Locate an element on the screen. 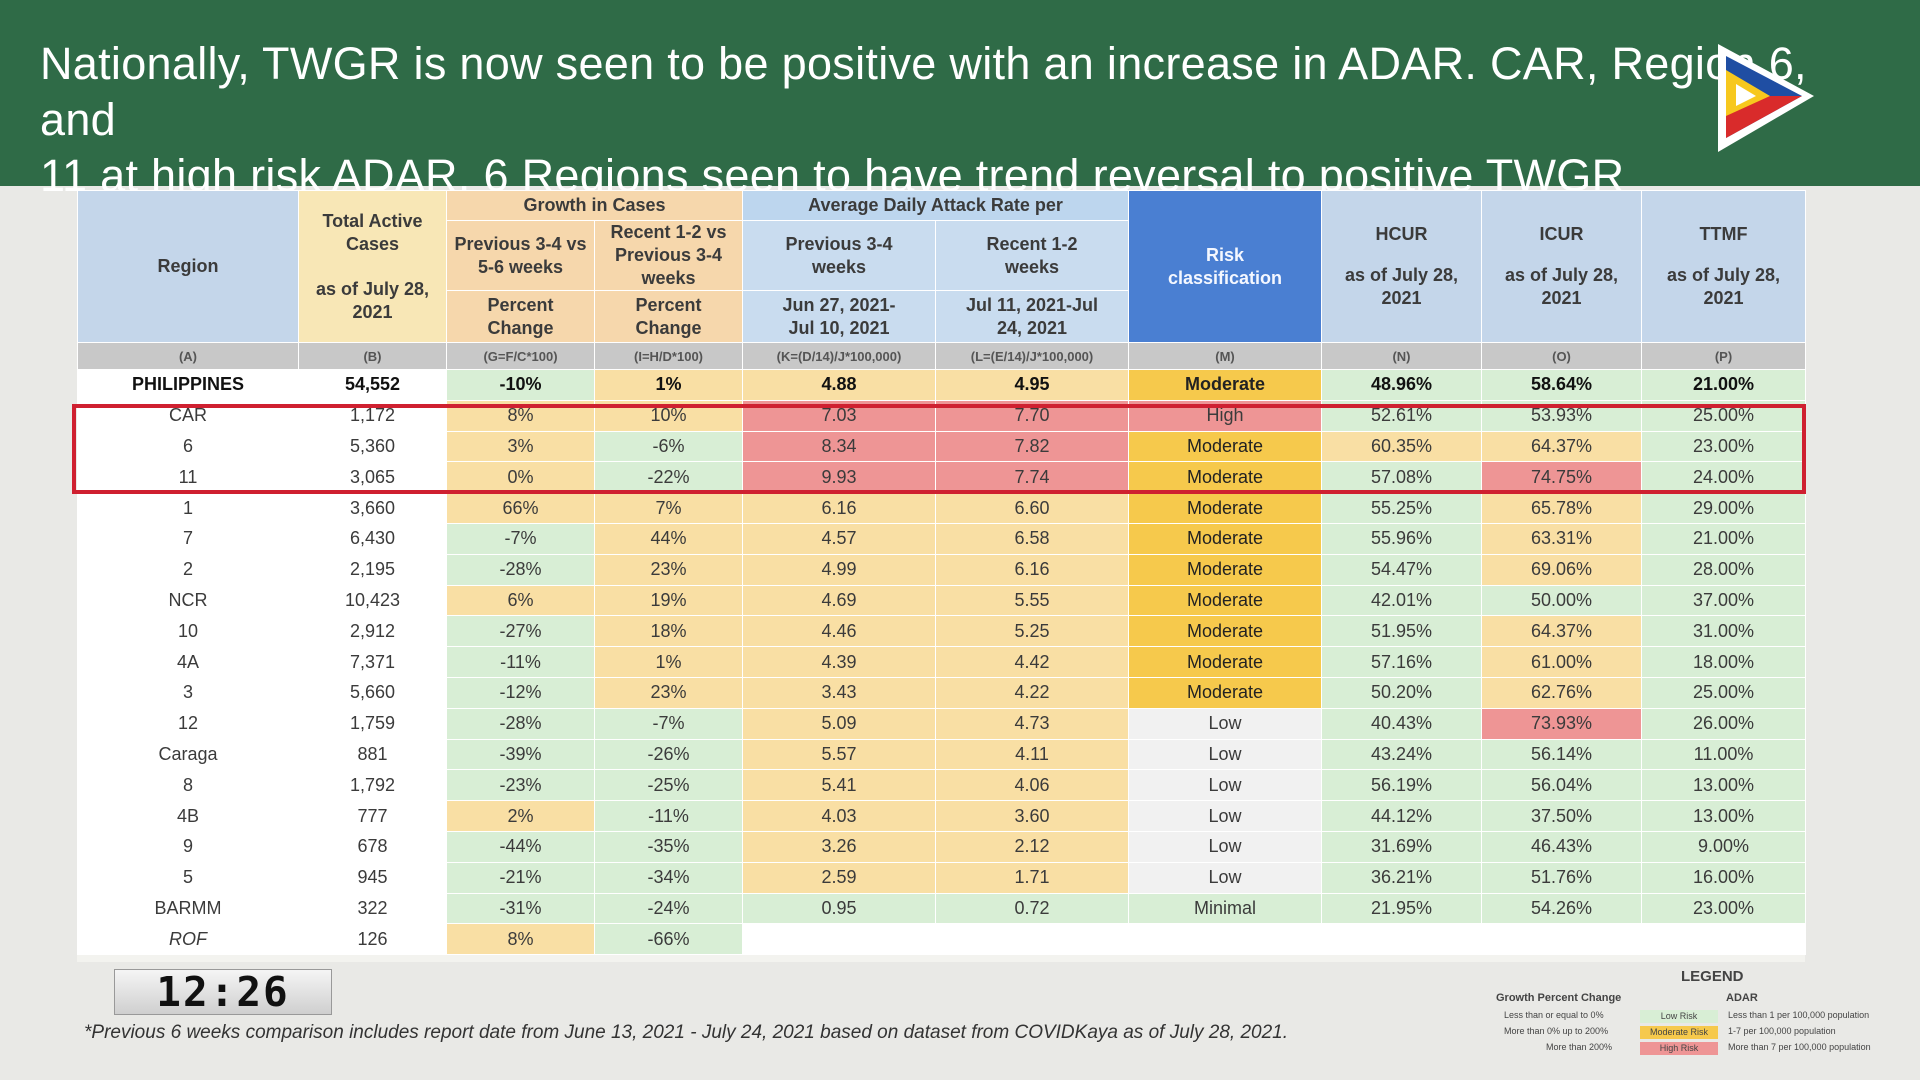 The width and height of the screenshot is (1920, 1080). cell-icur: 51.76% is located at coordinates (1561, 877).